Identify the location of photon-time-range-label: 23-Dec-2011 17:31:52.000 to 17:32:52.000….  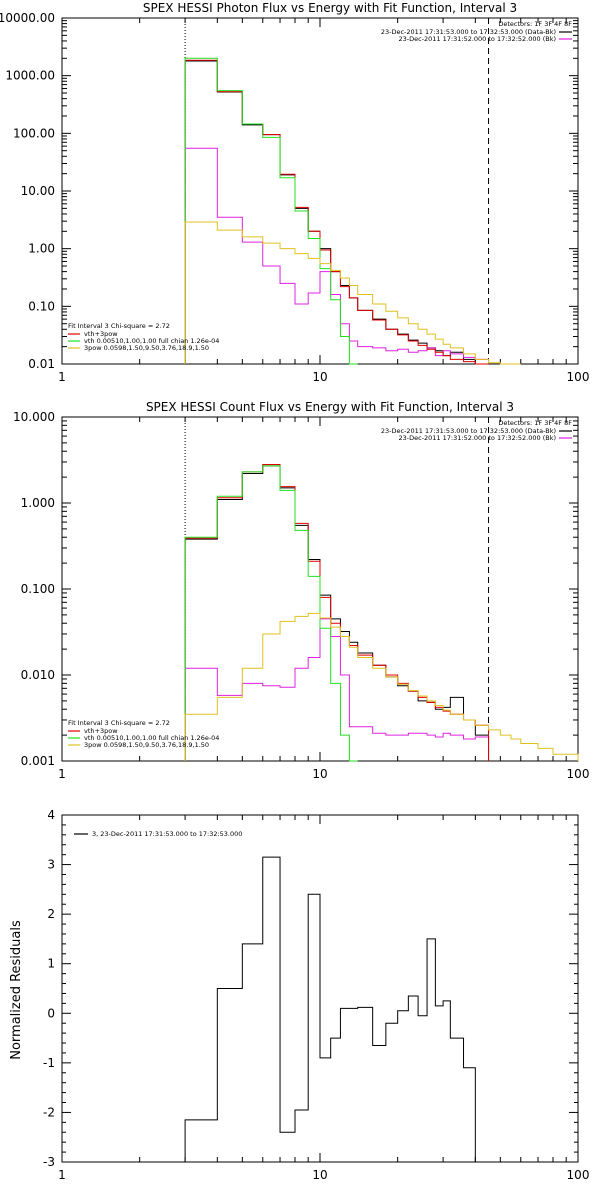
(478, 39).